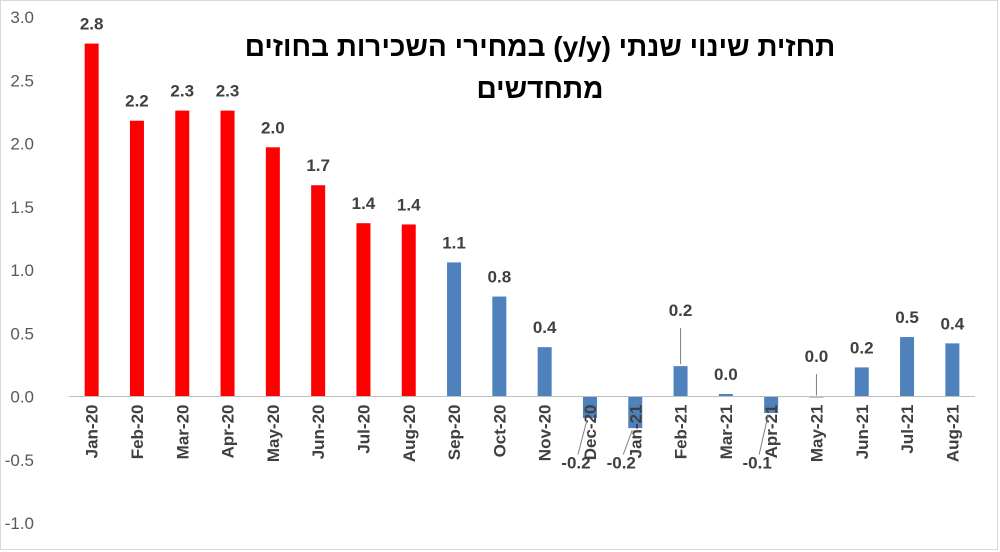  I want to click on data-label: 1.1, so click(454, 242).